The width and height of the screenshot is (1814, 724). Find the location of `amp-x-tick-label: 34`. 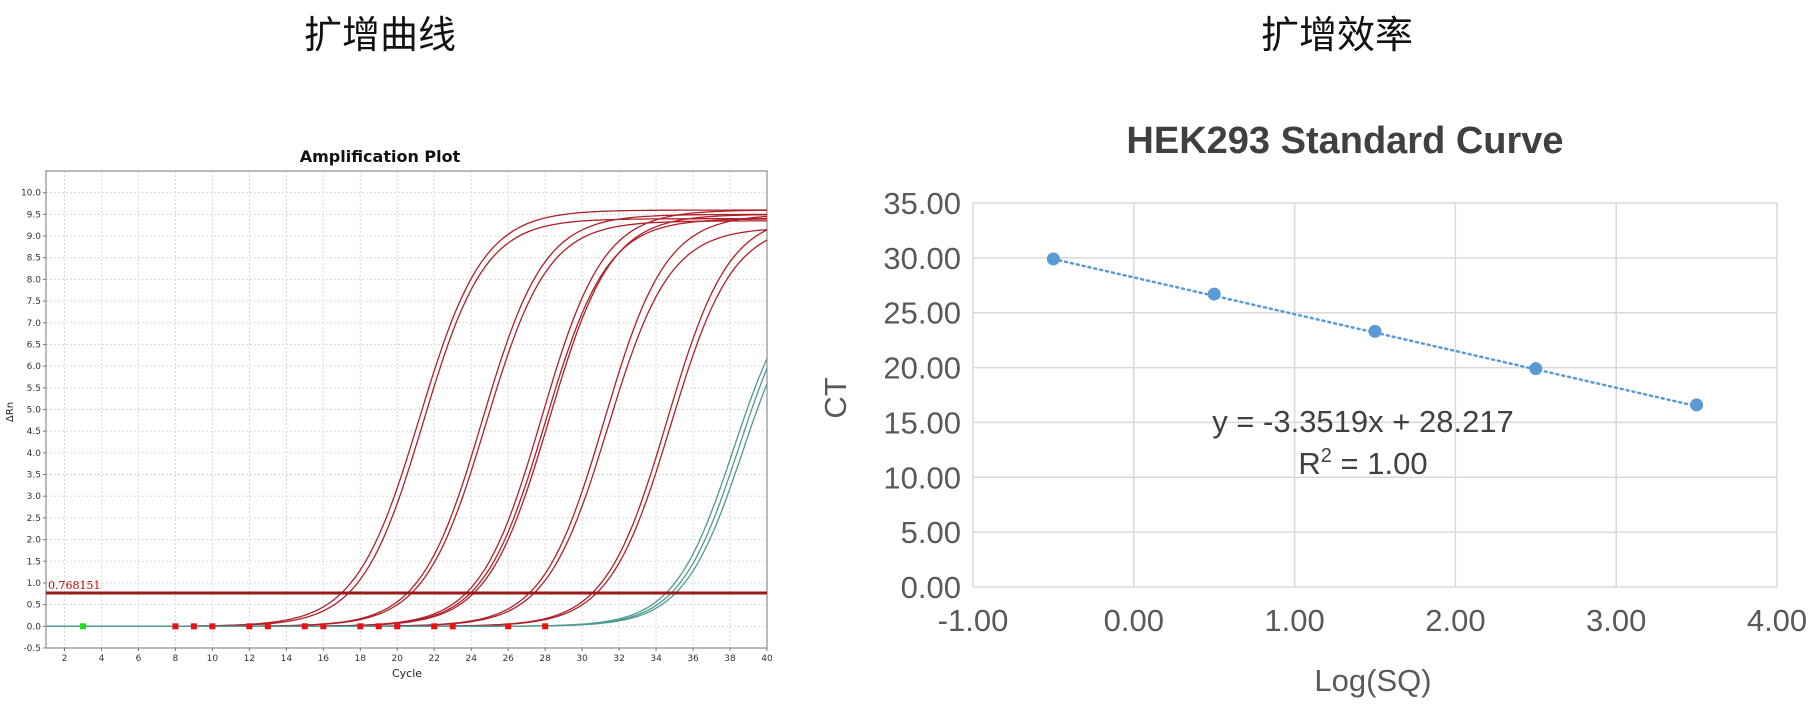

amp-x-tick-label: 34 is located at coordinates (656, 659).